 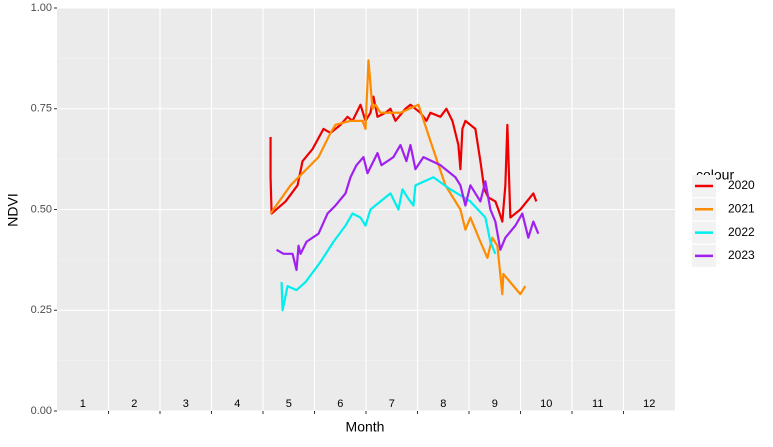 I want to click on y-tick-label: 1.00, so click(x=41, y=8).